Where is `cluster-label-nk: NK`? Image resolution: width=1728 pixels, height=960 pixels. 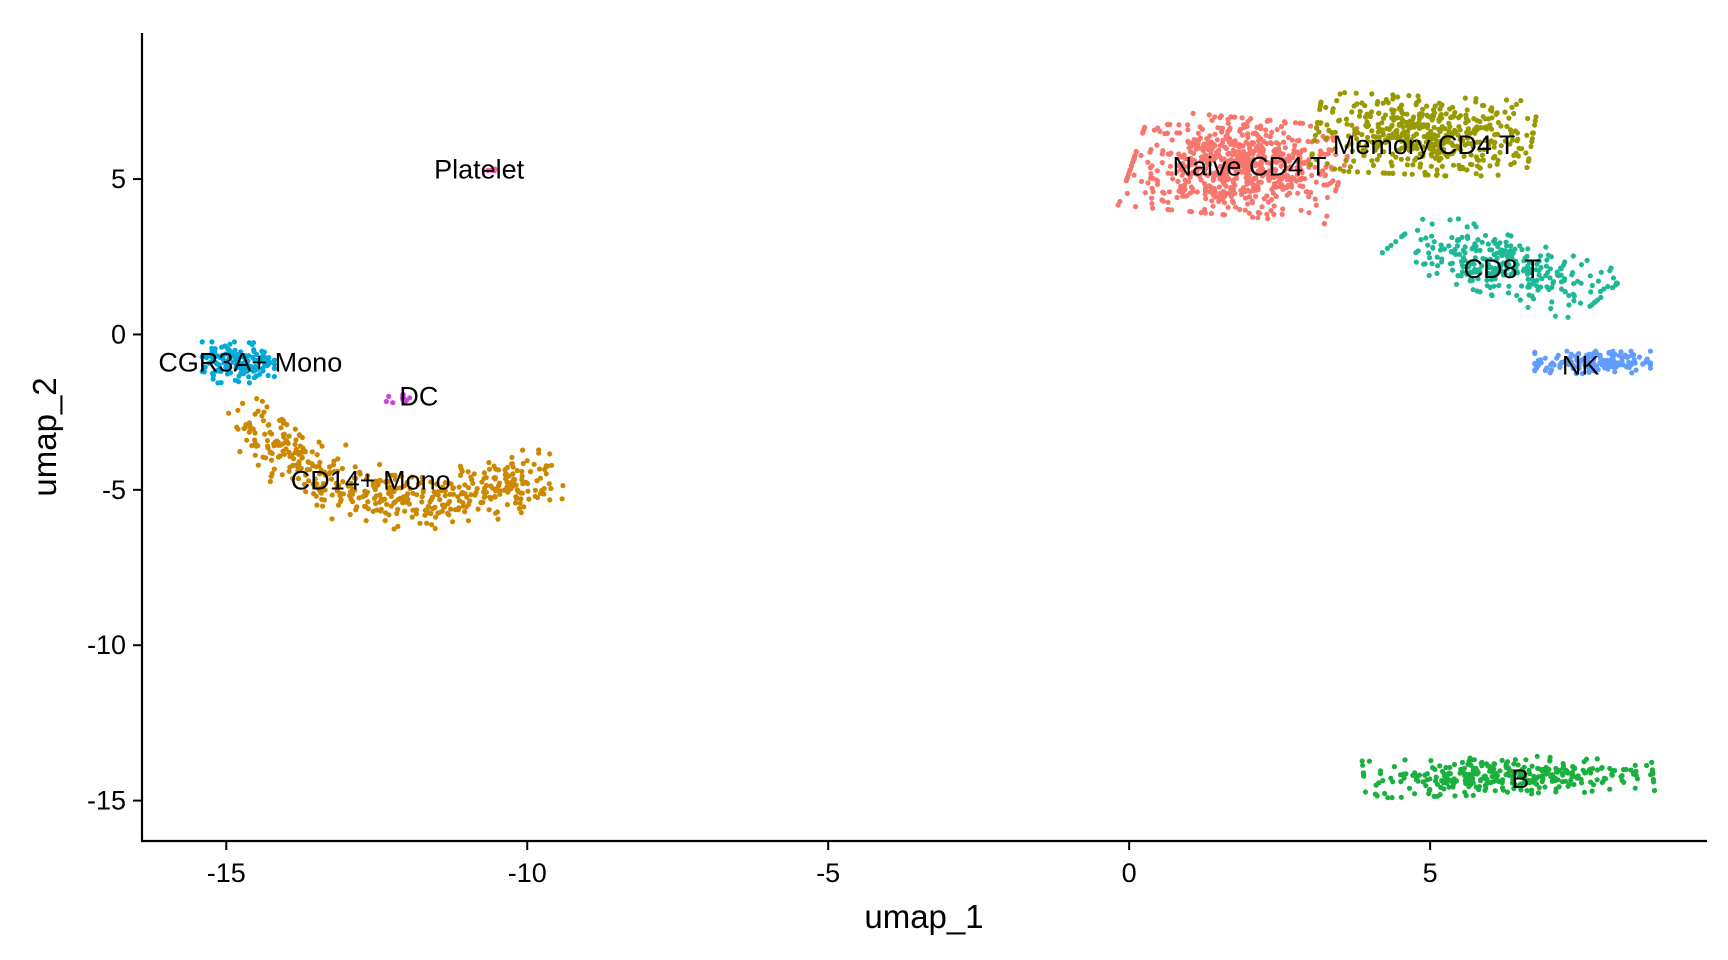
cluster-label-nk: NK is located at coordinates (1581, 366).